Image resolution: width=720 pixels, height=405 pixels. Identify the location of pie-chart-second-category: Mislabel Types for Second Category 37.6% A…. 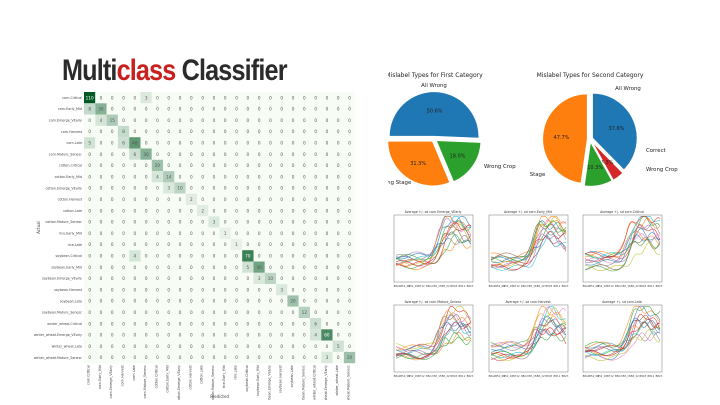
(603, 130).